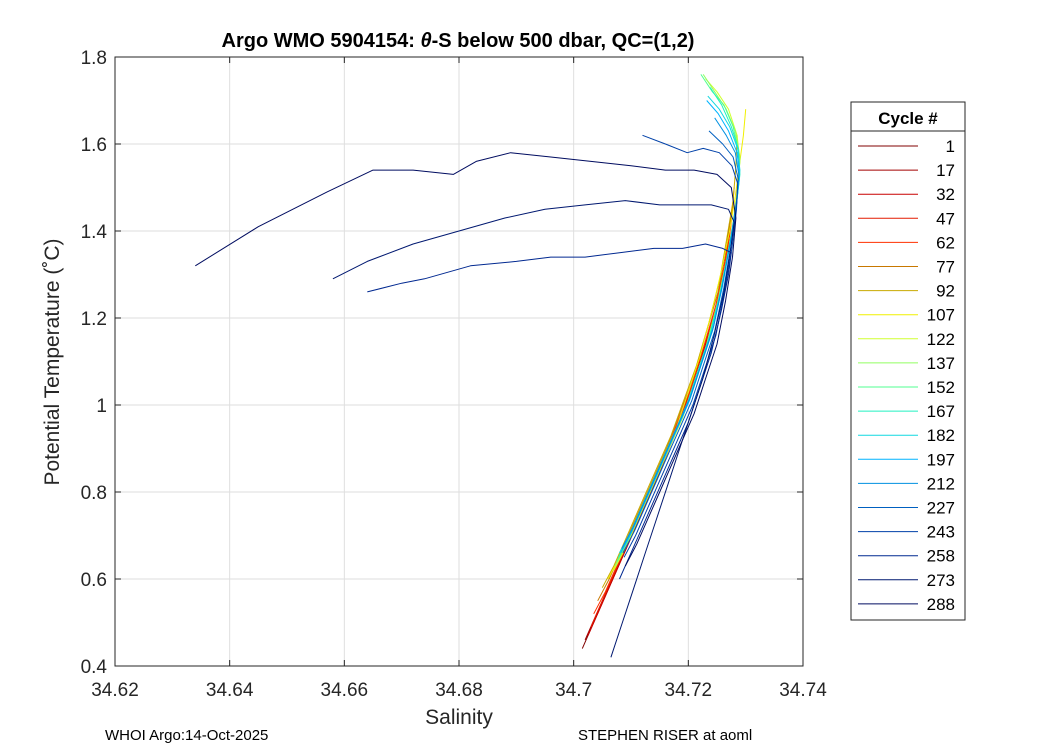 The width and height of the screenshot is (1050, 750). Describe the element at coordinates (94, 145) in the screenshot. I see `y-tick-label: 1.6` at that location.